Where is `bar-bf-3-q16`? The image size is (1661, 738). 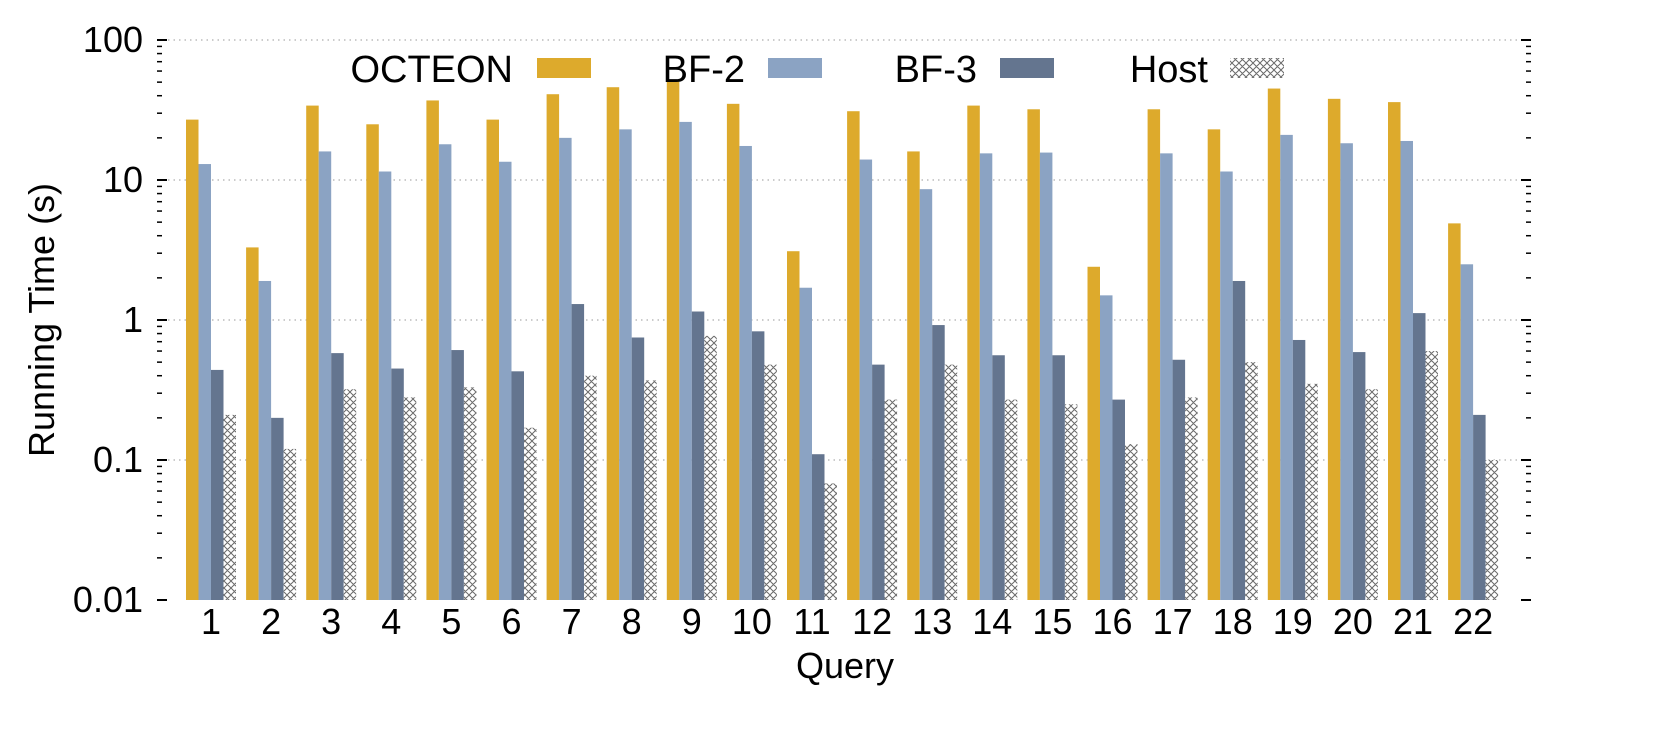
bar-bf-3-q16 is located at coordinates (1118, 499).